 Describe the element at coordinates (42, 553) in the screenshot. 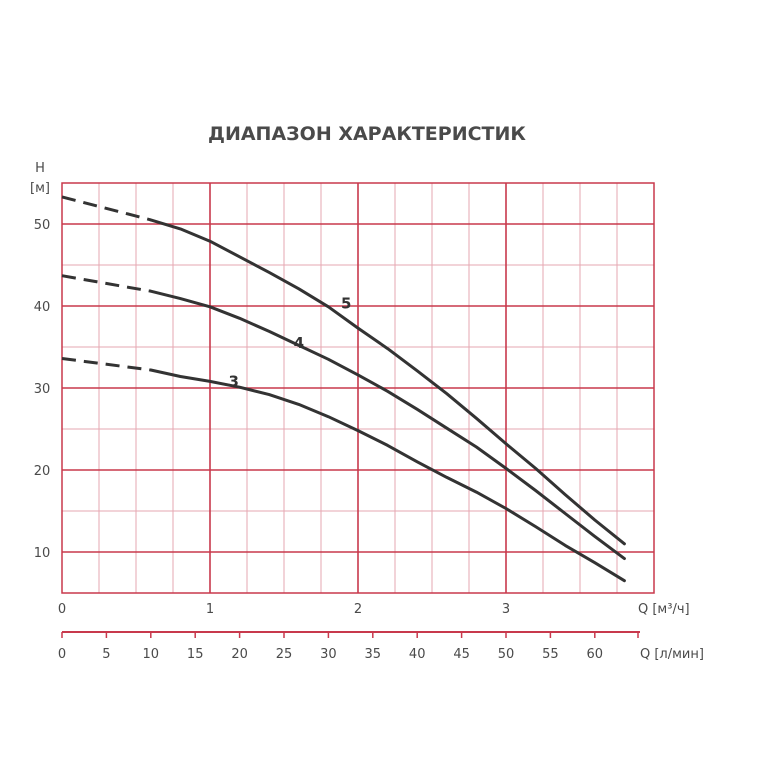

I see `y-tick-label: 10` at that location.